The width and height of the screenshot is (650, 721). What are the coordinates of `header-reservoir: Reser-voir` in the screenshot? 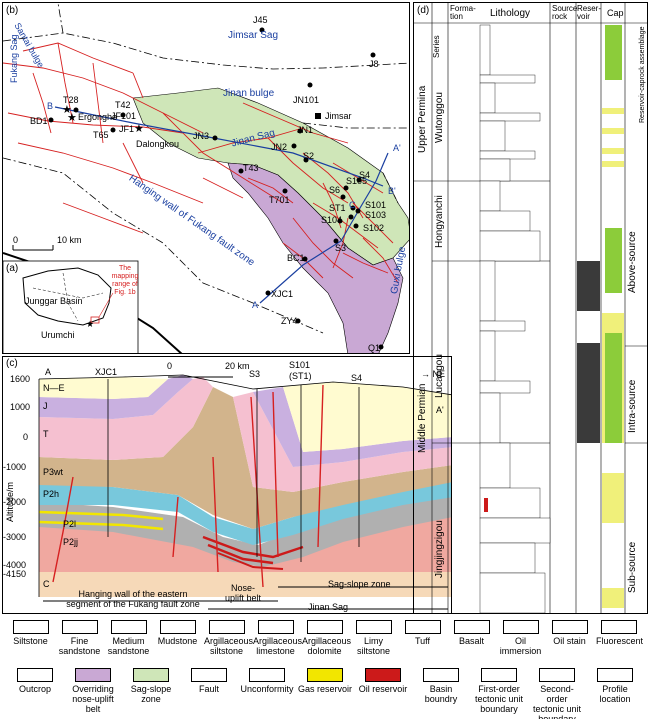 It's located at (589, 12).